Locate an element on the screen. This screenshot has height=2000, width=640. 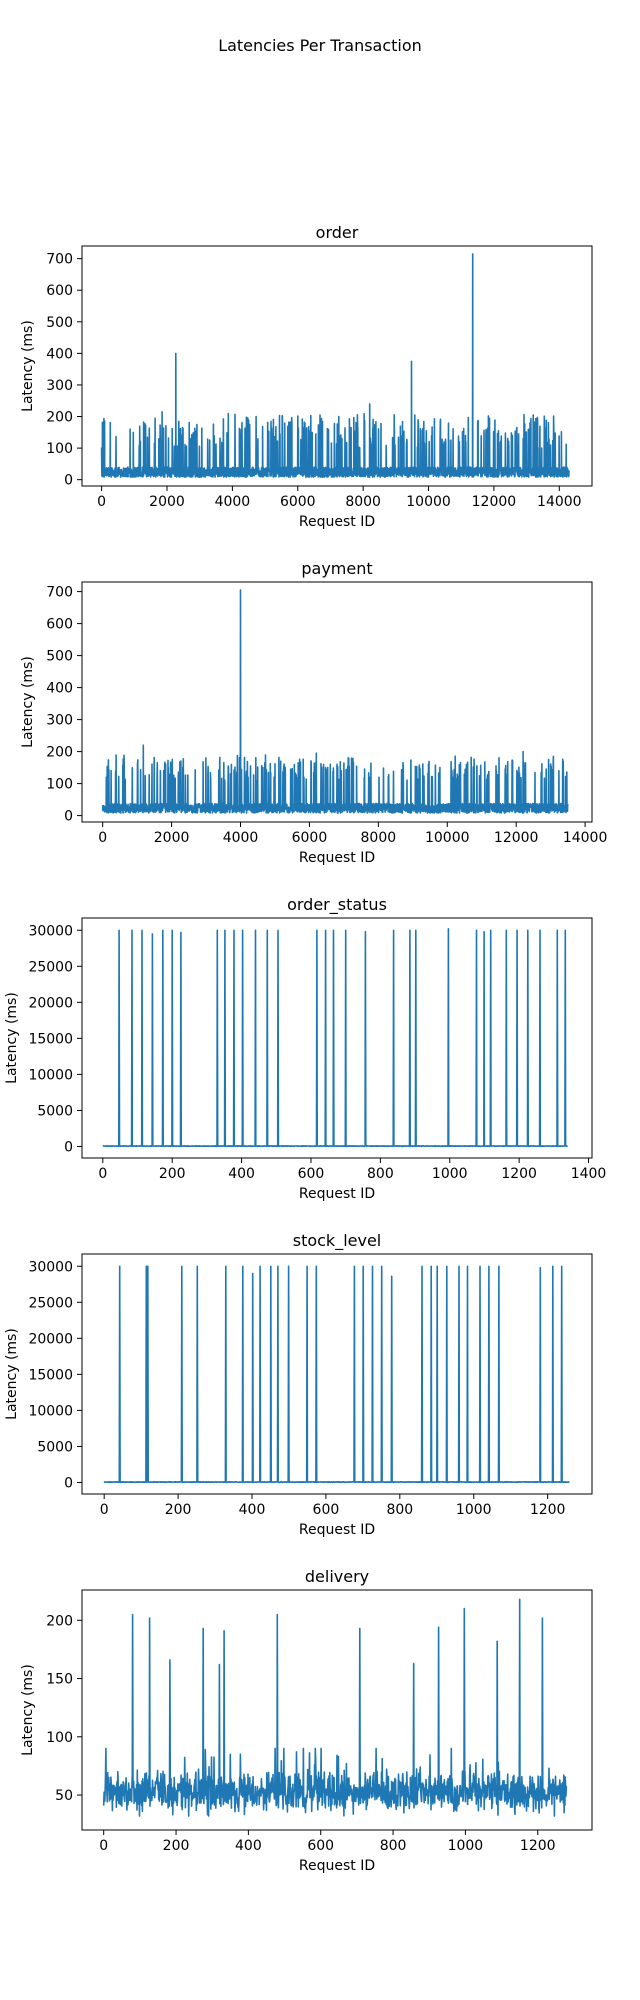
series-line-delivery is located at coordinates (335, 1707).